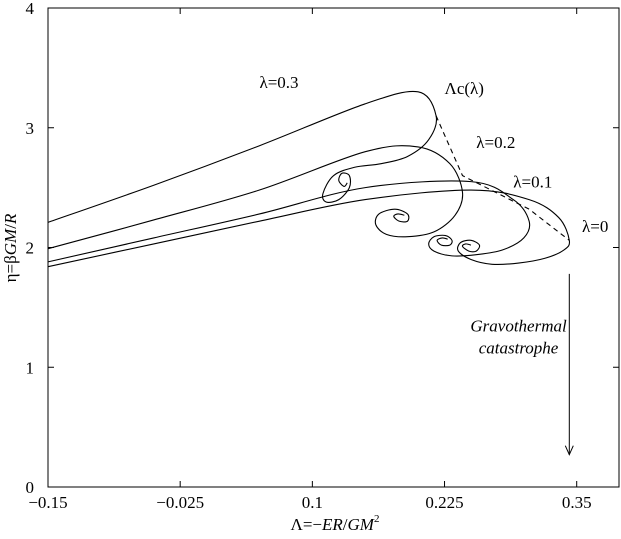  What do you see at coordinates (278, 82) in the screenshot?
I see `curve-label: λ=0.3` at bounding box center [278, 82].